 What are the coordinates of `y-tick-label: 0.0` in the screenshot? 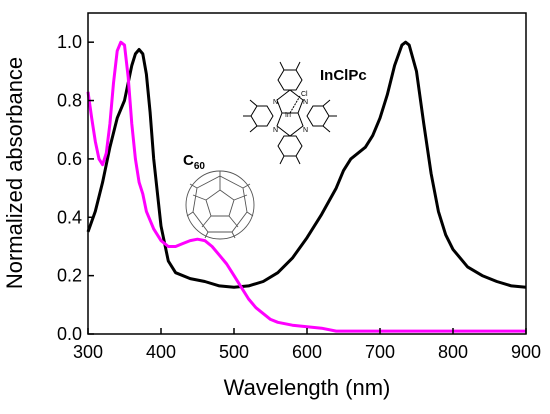 It's located at (69, 334).